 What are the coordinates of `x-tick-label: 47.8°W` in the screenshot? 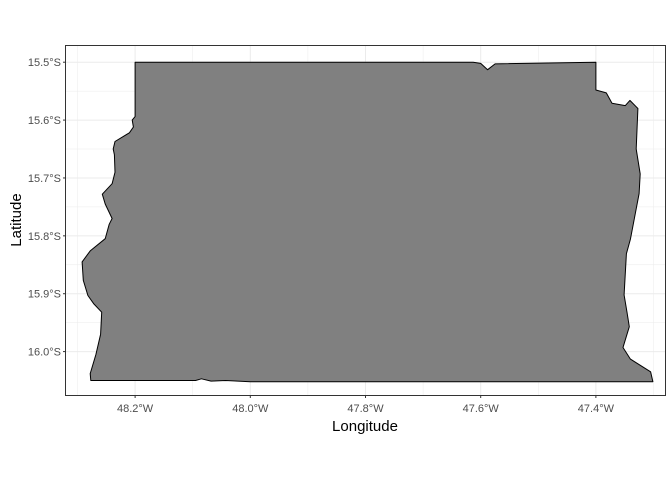 It's located at (365, 409).